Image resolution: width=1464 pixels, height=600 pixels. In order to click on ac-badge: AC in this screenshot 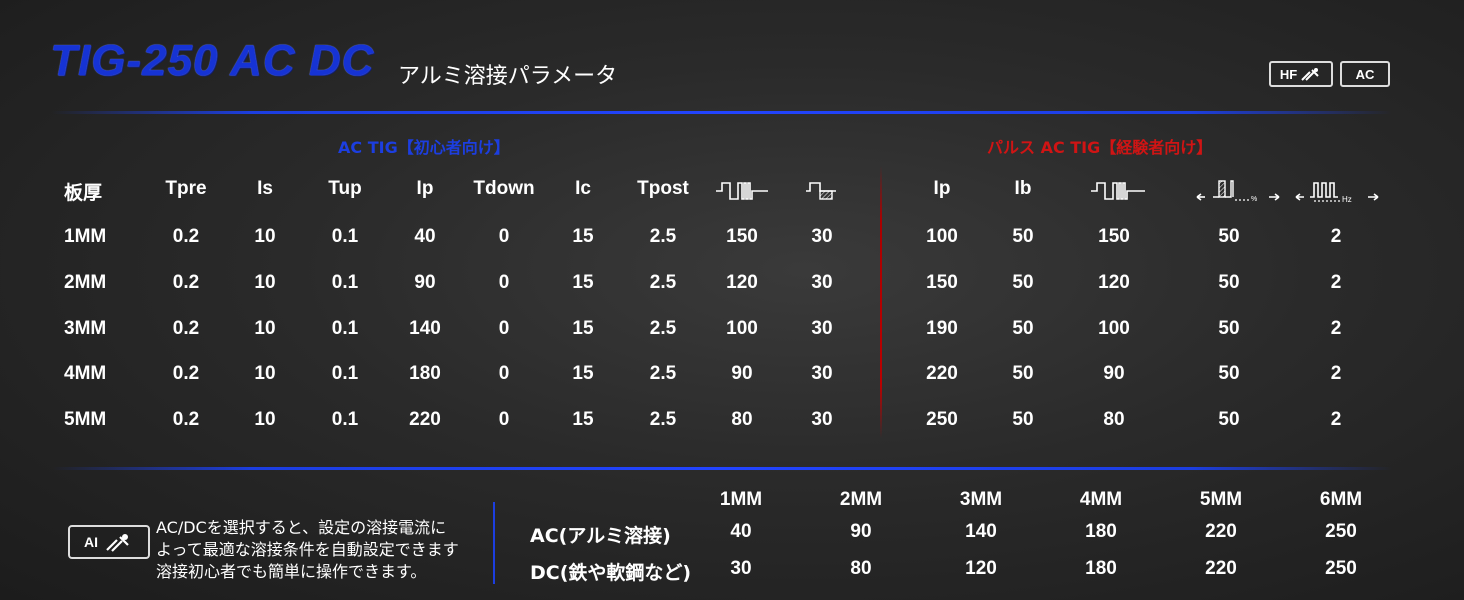, I will do `click(1365, 74)`.